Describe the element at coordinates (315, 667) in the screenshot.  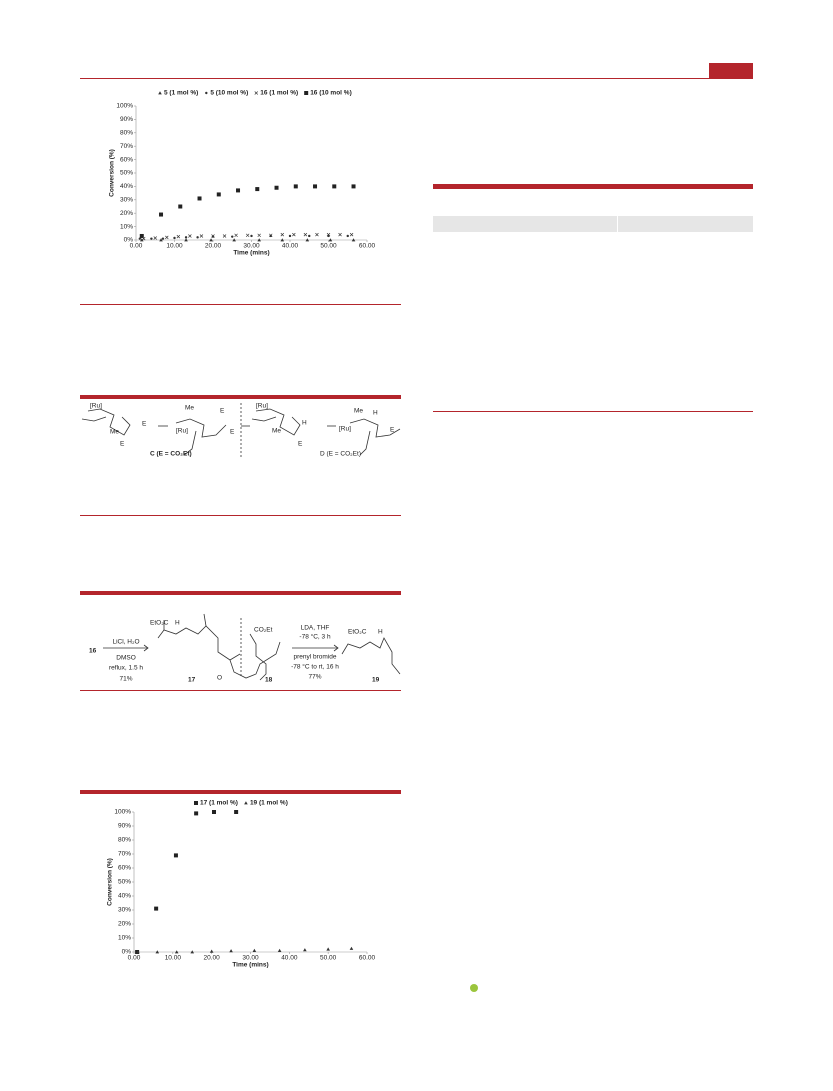
I see `label: -78 °C to rt, 16 h` at that location.